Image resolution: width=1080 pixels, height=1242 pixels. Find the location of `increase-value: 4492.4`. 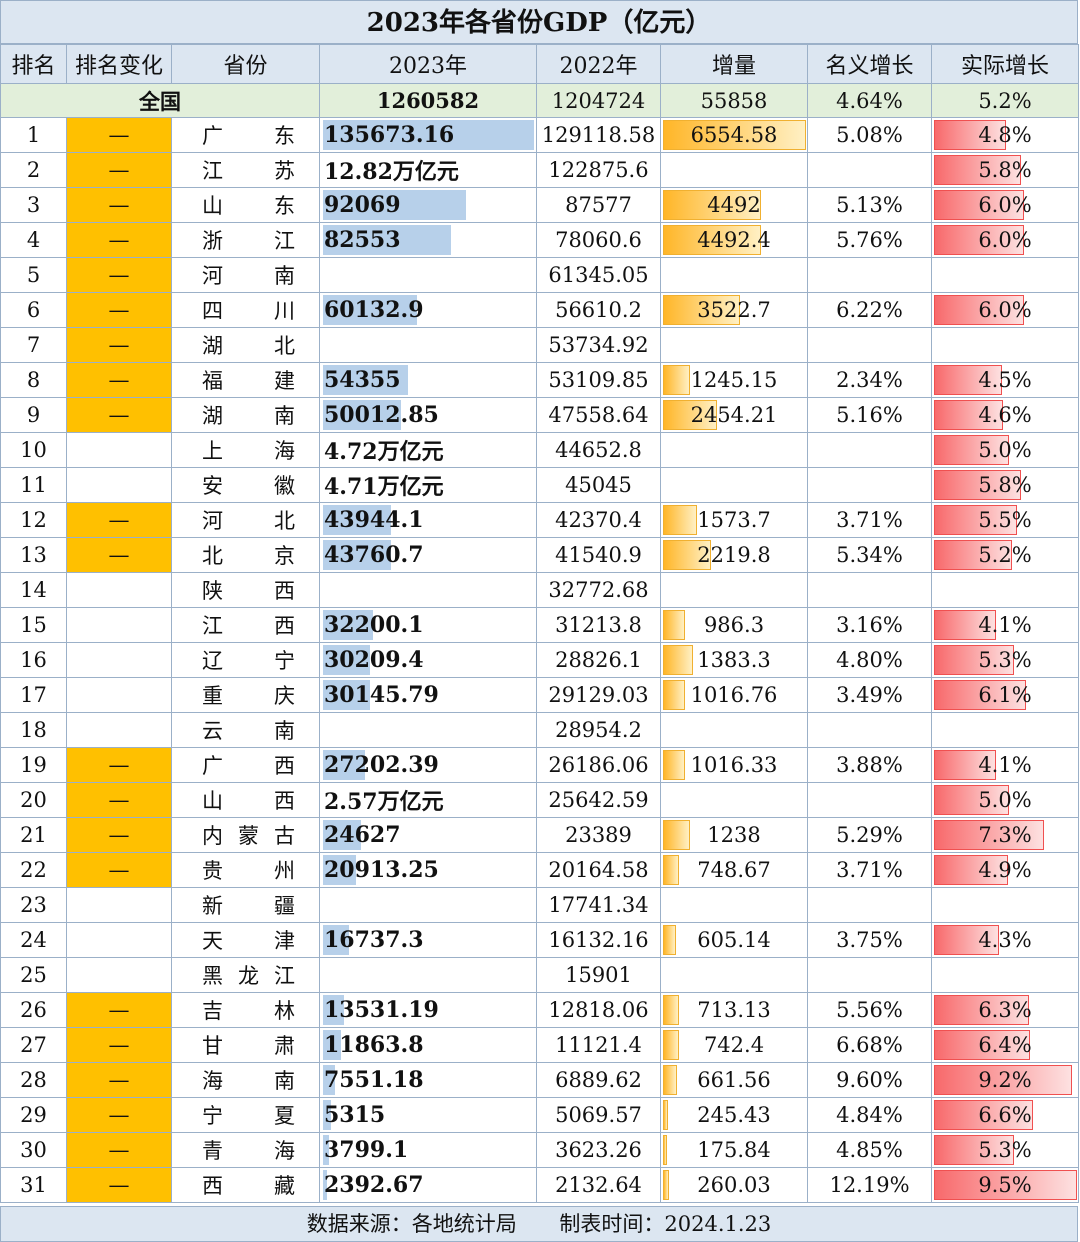

increase-value: 4492.4 is located at coordinates (734, 240).